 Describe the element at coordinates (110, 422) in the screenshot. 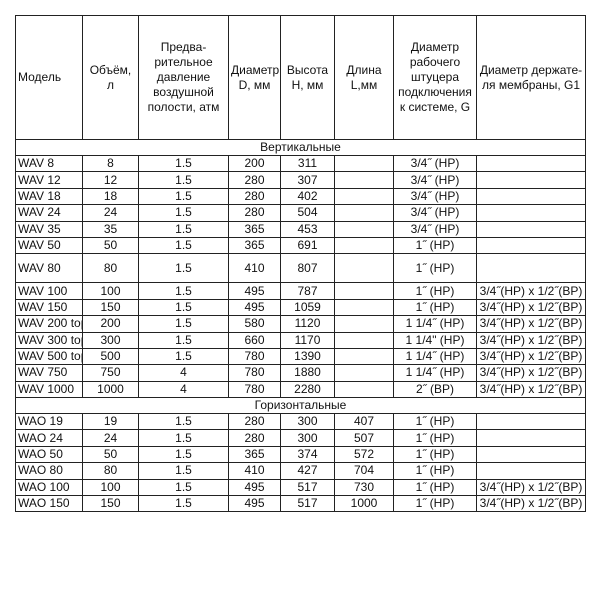

I see `value-cell: 19` at that location.